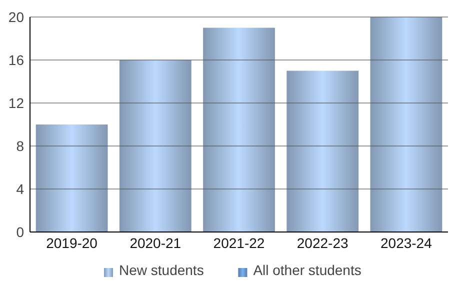 The height and width of the screenshot is (305, 456). What do you see at coordinates (161, 270) in the screenshot?
I see `legend-label: New students` at bounding box center [161, 270].